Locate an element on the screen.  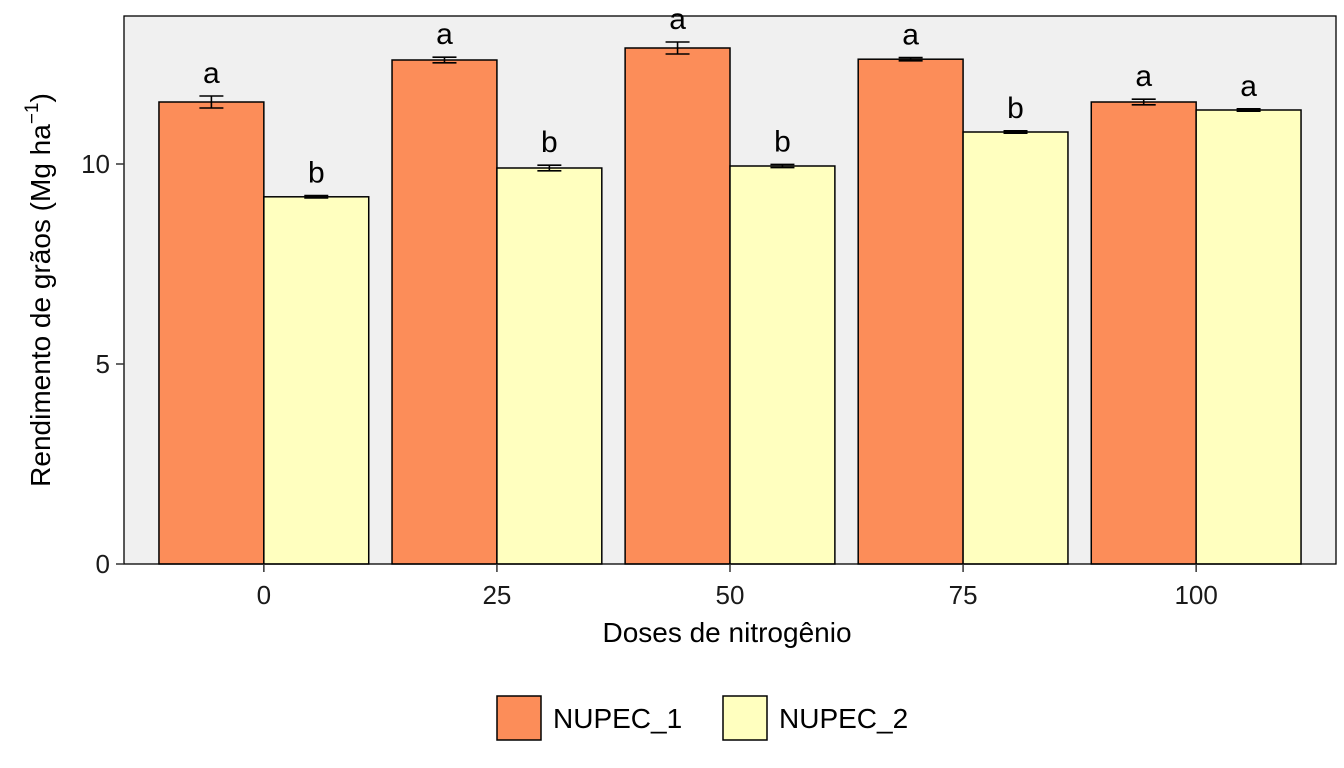
significance-letter-NUPEC_1-25: a is located at coordinates (444, 34).